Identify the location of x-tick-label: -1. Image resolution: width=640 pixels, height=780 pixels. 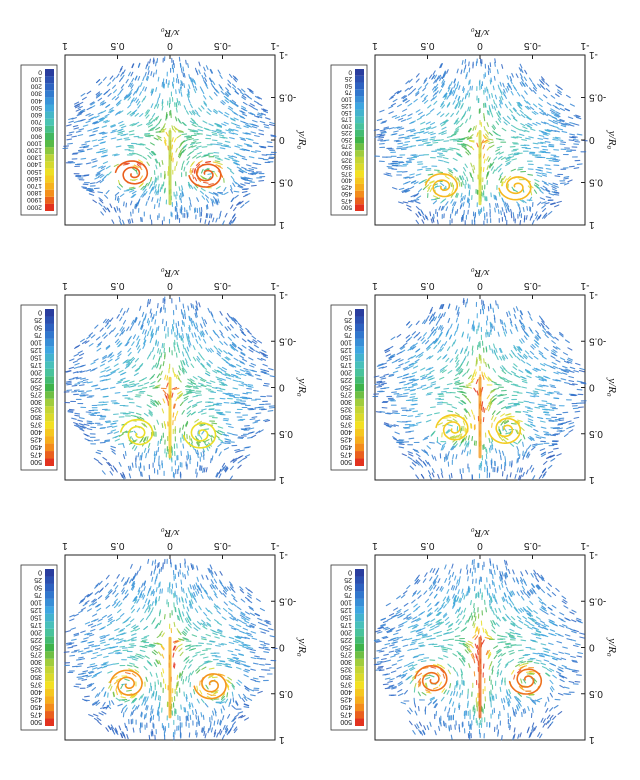
(584, 545).